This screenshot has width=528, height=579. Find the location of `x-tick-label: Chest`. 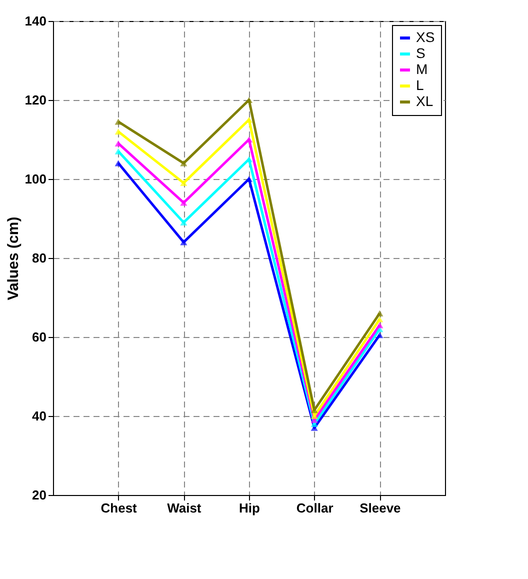

x-tick-label: Chest is located at coordinates (119, 508).